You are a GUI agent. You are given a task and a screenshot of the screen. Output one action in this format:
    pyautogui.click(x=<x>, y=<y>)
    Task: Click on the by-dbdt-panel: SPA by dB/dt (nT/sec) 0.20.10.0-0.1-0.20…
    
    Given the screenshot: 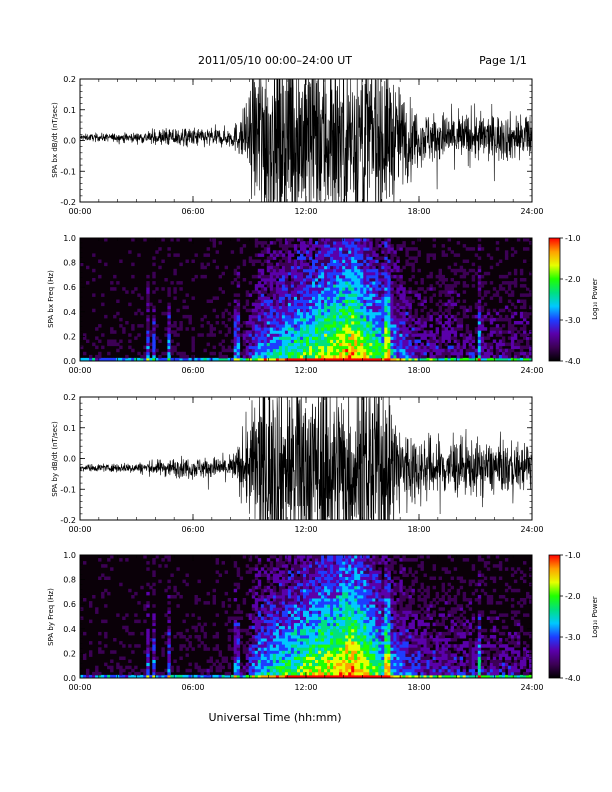 What is the action you would take?
    pyautogui.click(x=297, y=463)
    